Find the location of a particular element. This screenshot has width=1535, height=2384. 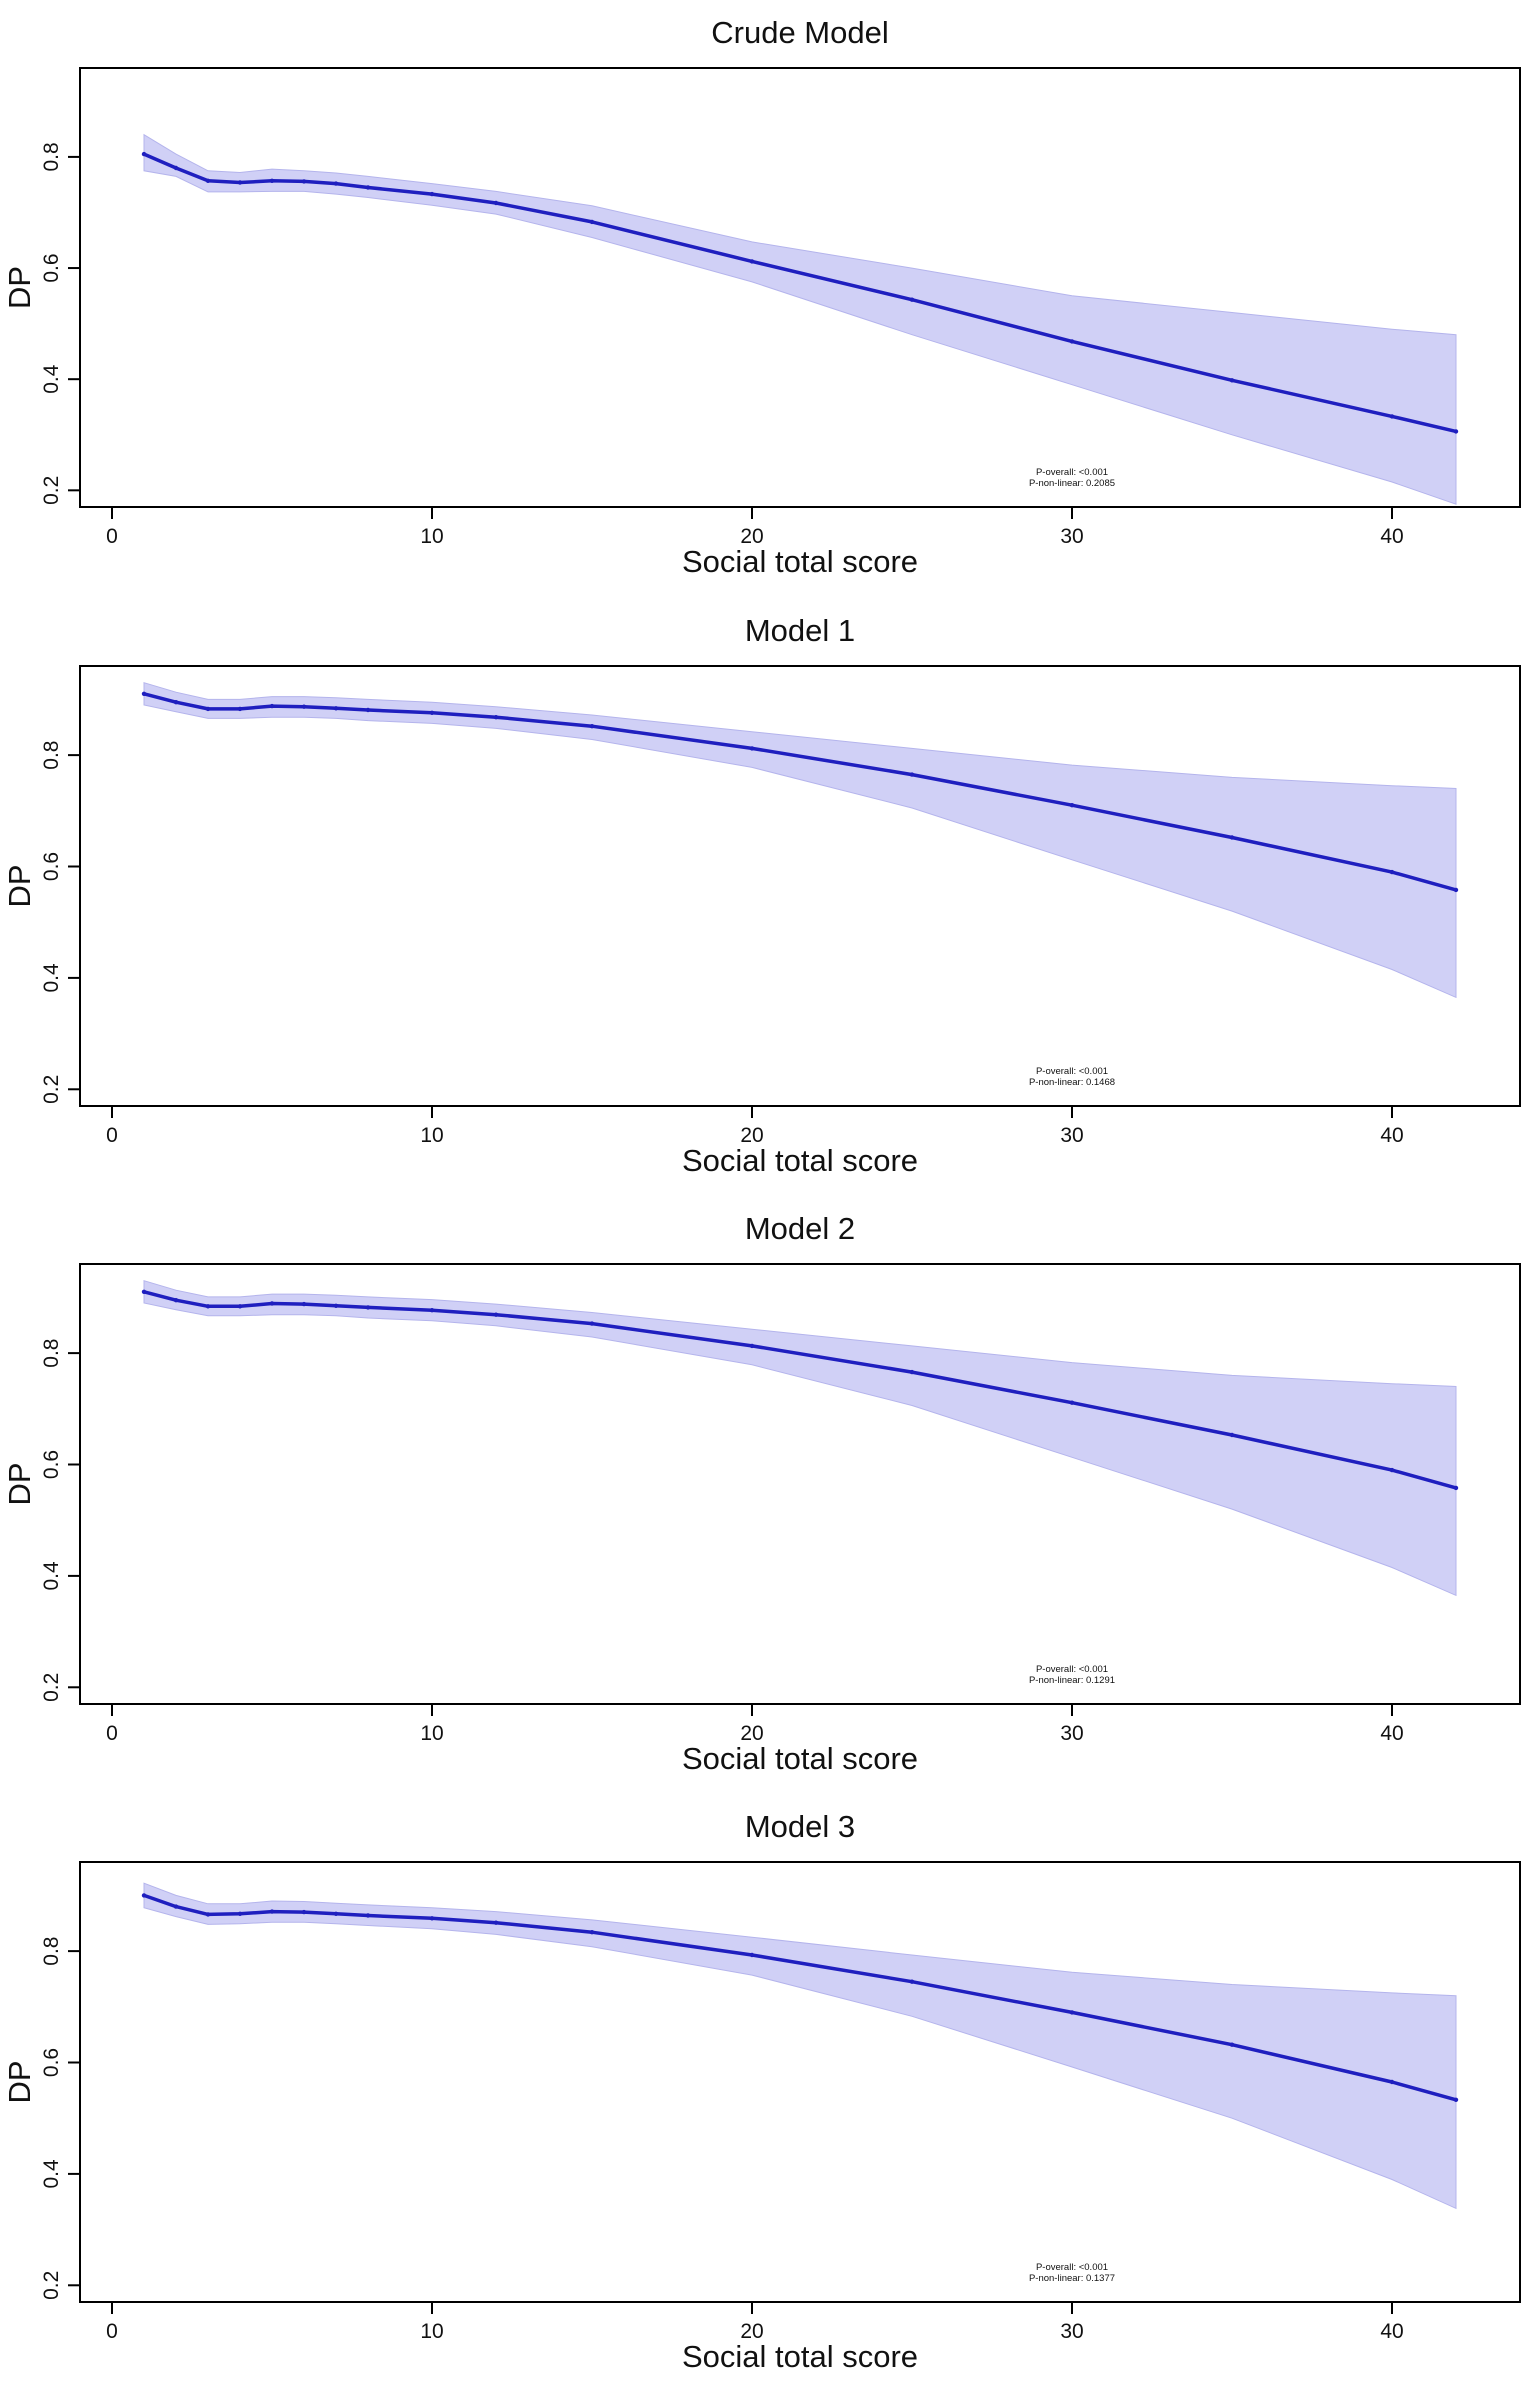

chart-title: Model 2 is located at coordinates (800, 1228).